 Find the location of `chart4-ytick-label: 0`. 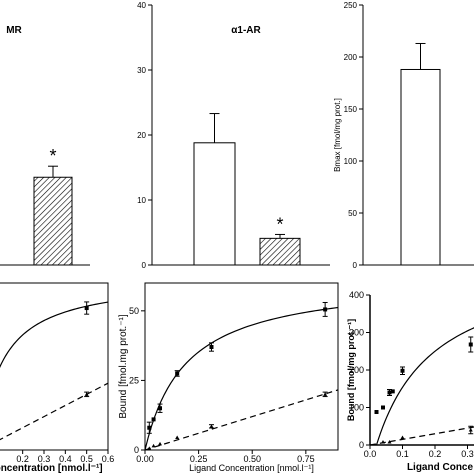

chart4-ytick-label: 0 is located at coordinates (136, 450).